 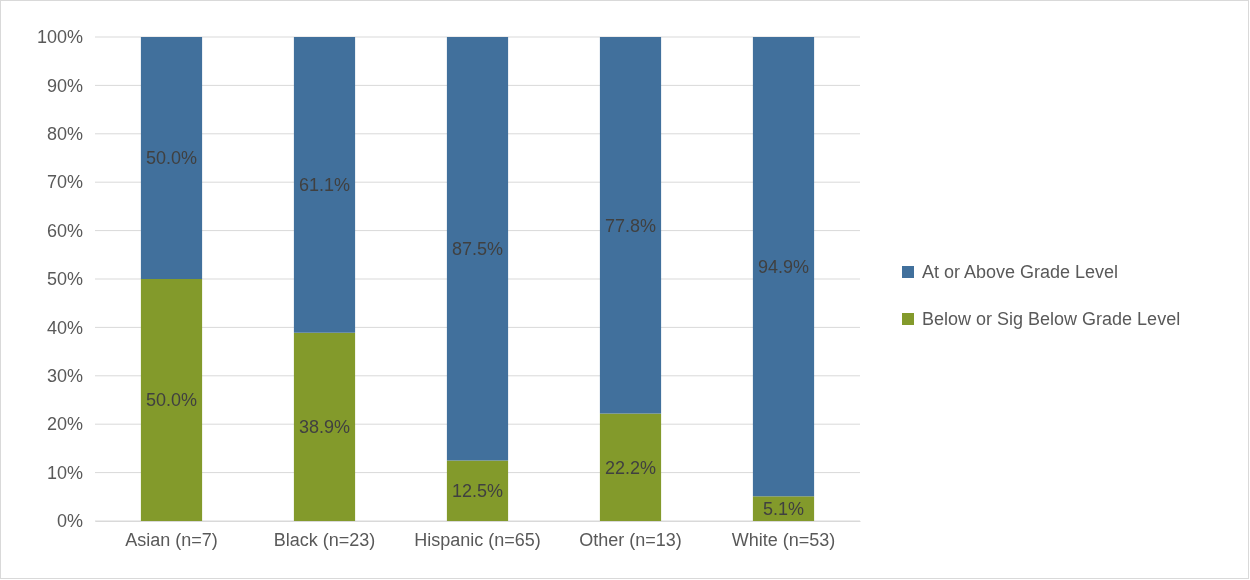 What do you see at coordinates (477, 539) in the screenshot?
I see `x-tick-label: Hispanic (n=65)` at bounding box center [477, 539].